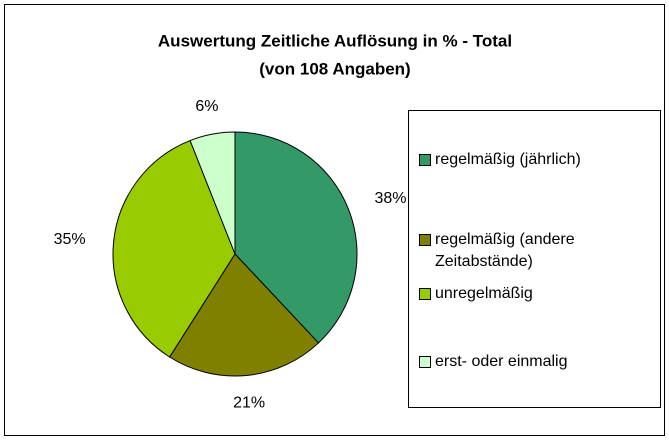  Describe the element at coordinates (501, 361) in the screenshot. I see `legend-label: erst- oder einmalig` at that location.